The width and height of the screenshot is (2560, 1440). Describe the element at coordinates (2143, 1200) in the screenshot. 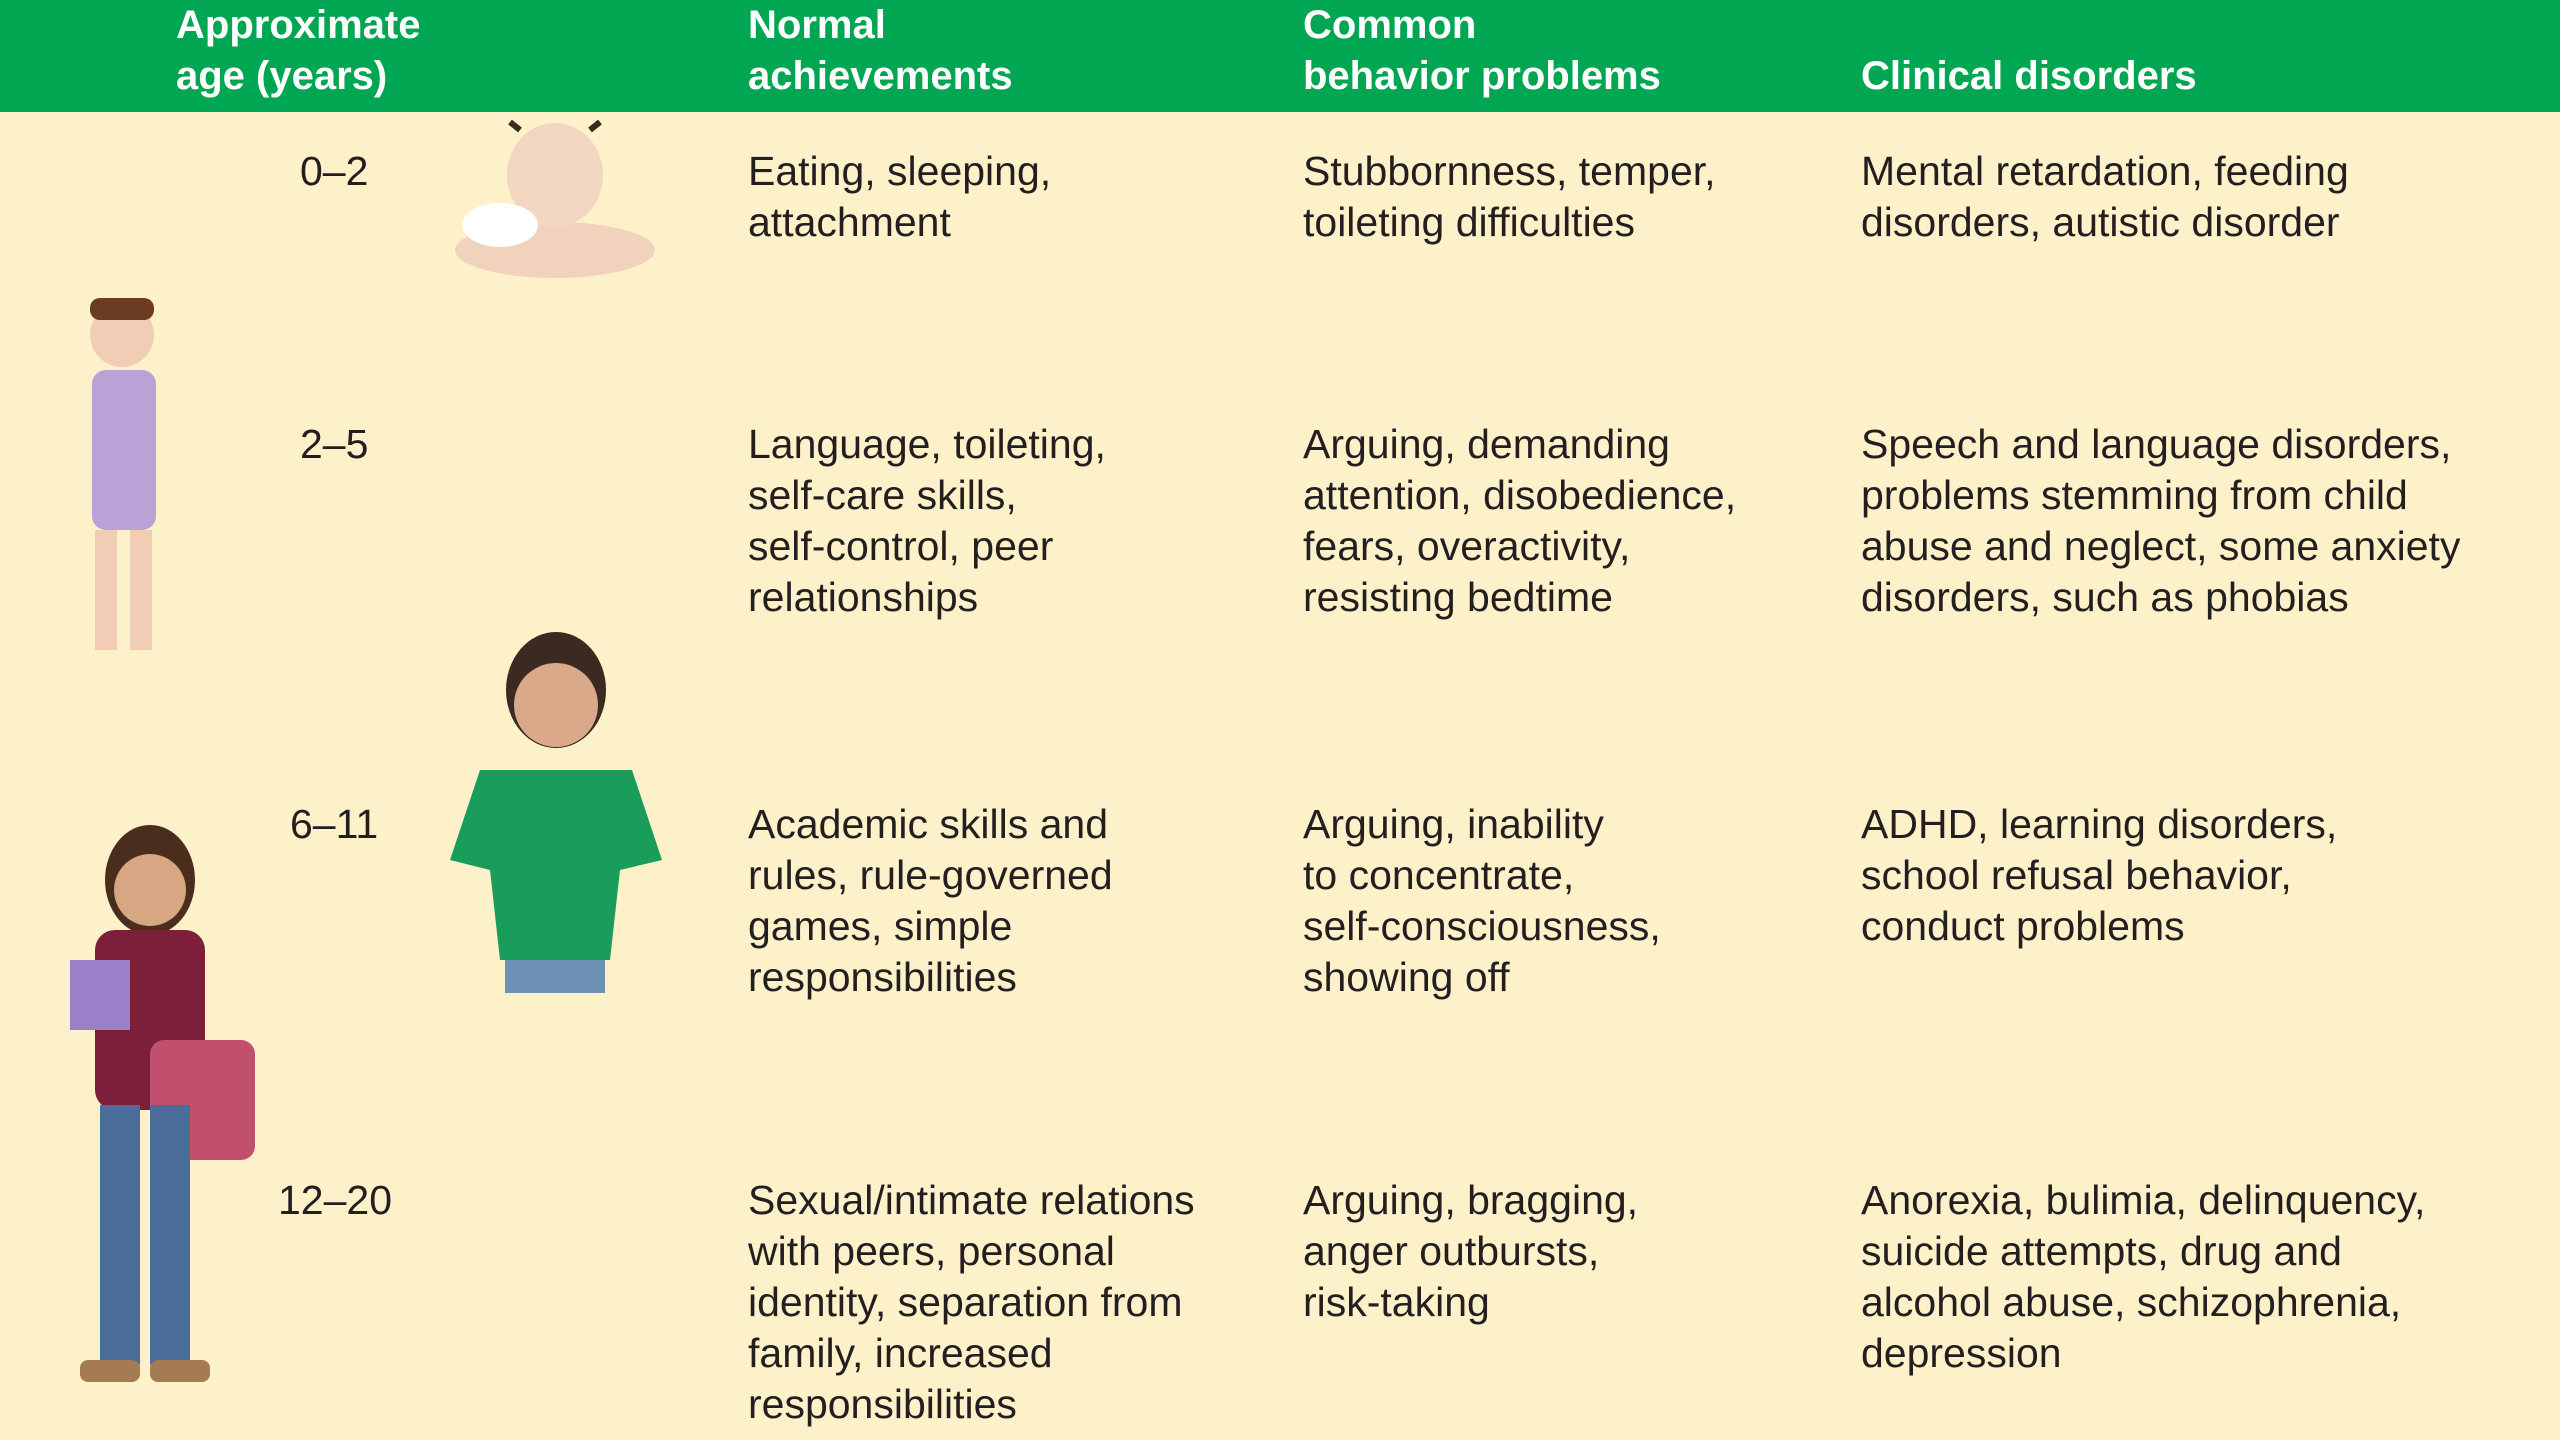

I see `disorders-text: Anorexia, bulimia, delinquency,` at that location.